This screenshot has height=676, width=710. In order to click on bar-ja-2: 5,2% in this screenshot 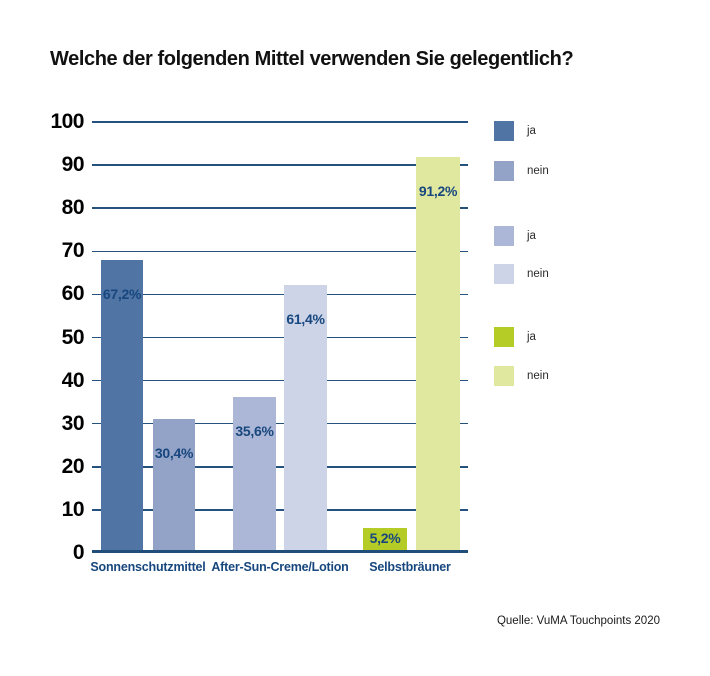, I will do `click(385, 538)`.